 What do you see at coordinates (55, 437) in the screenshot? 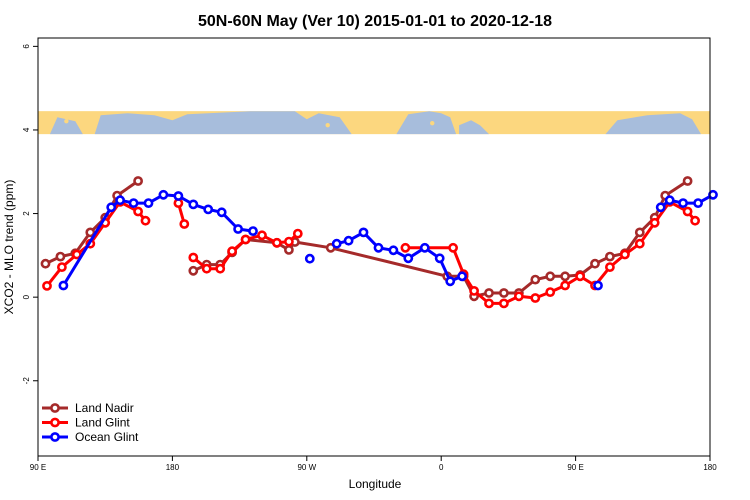
I see `legend-marker-ocean-glint` at bounding box center [55, 437].